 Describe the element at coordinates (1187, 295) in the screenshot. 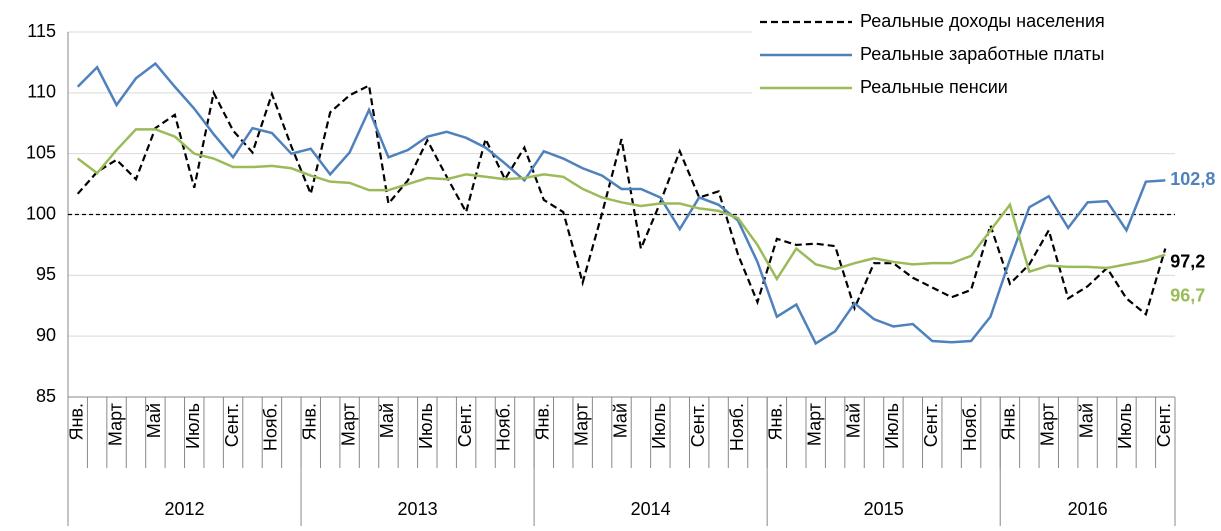

I see `value-label: 96,7` at that location.